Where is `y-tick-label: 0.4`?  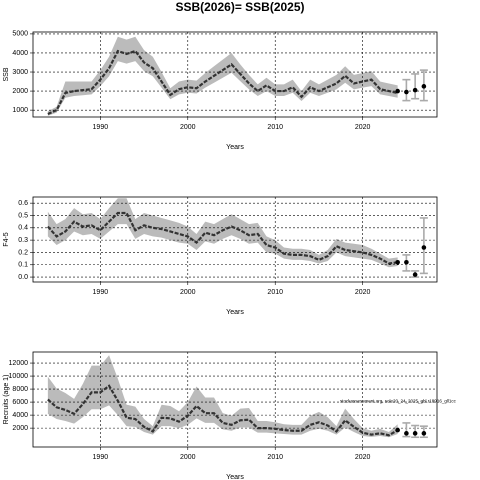
y-tick-label: 0.4 is located at coordinates (23, 228).